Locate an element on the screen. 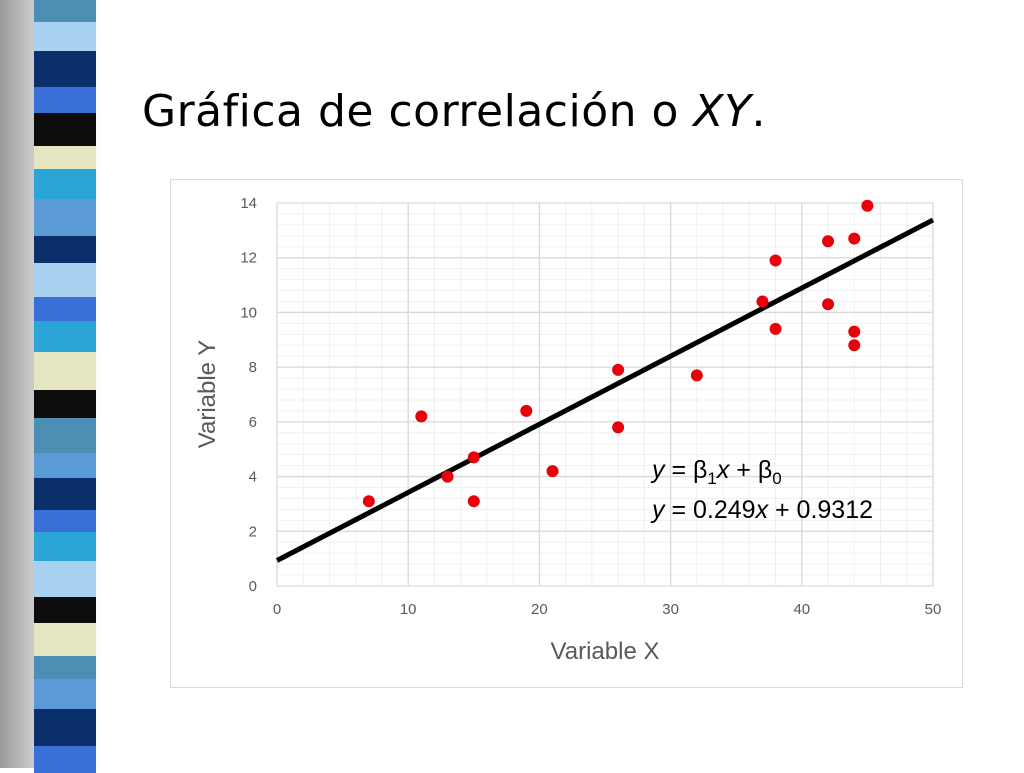 The image size is (1024, 773). eq-general-x: x is located at coordinates (723, 470).